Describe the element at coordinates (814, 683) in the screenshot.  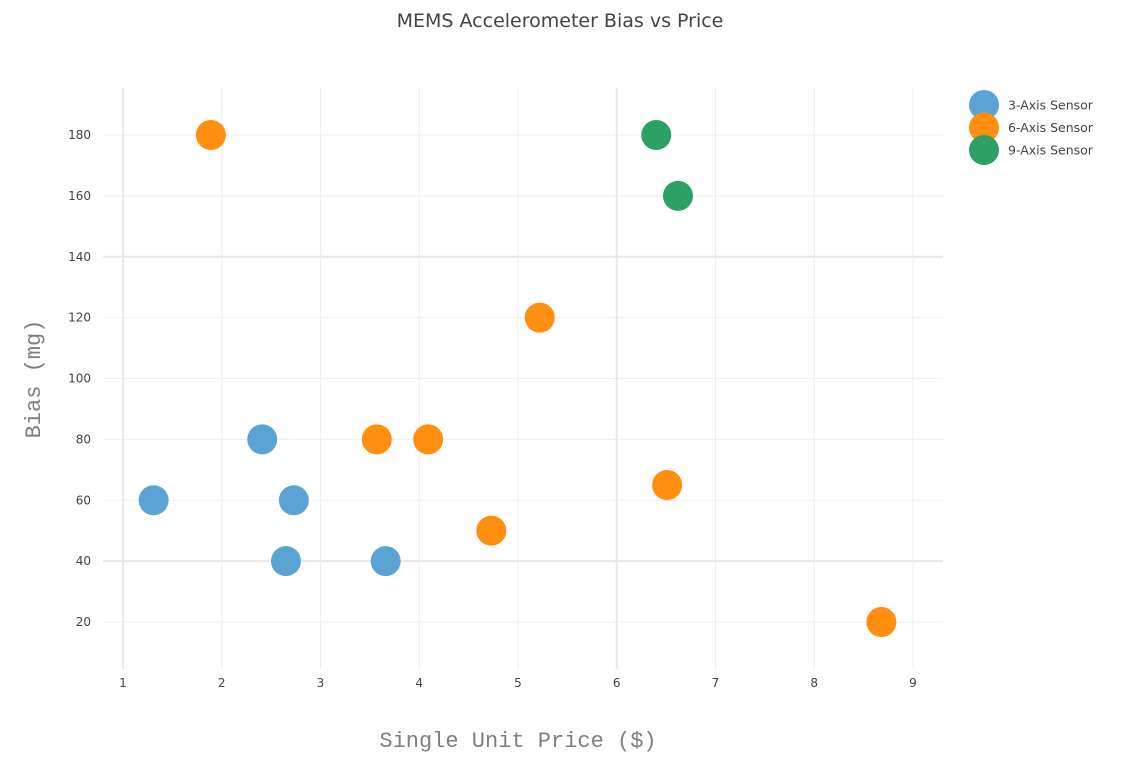
I see `x-tick-label: 8` at that location.